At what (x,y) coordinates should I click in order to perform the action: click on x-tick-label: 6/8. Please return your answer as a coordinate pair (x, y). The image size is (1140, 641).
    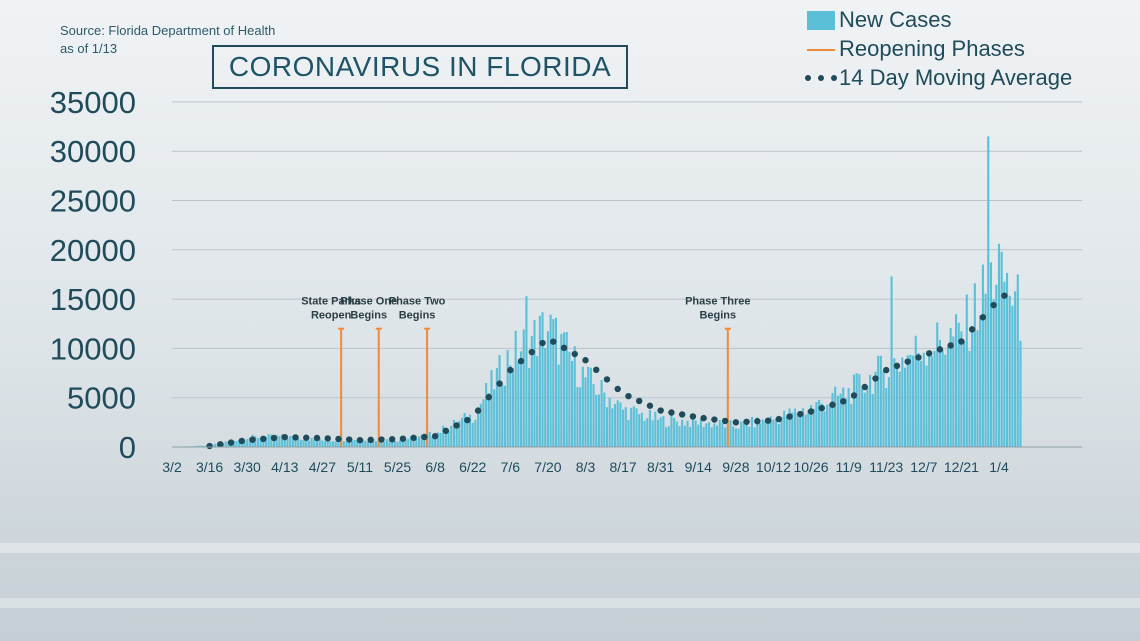
    Looking at the image, I should click on (435, 467).